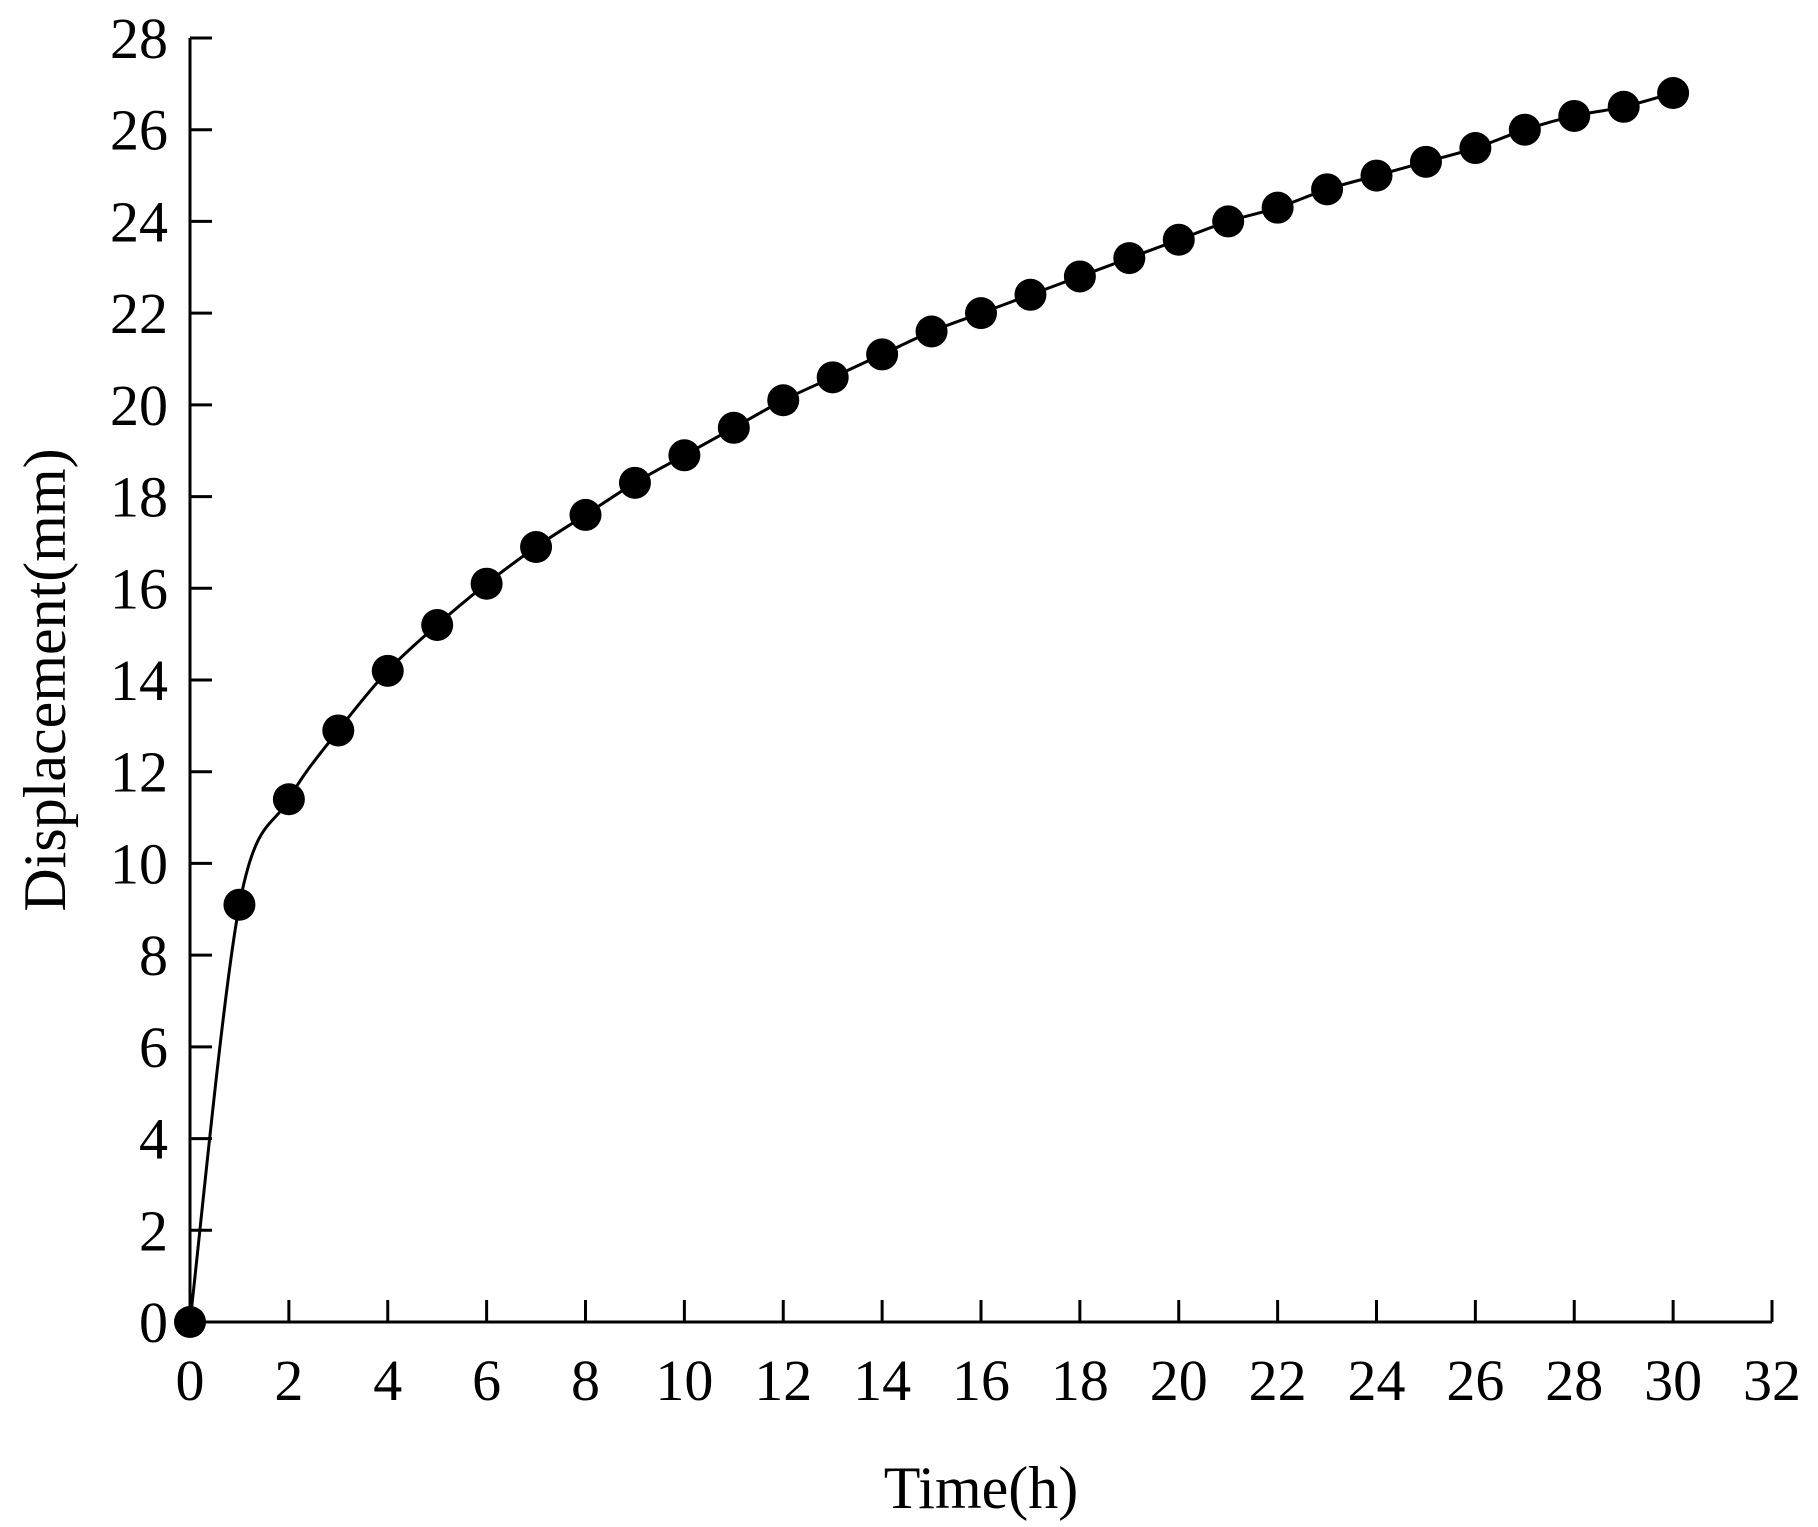 This screenshot has width=1818, height=1527. I want to click on x-tick-labels: 0 2 4 6 8 10 12 14 16 18 20 22 24 26 28 30 32, so click(989, 1380).